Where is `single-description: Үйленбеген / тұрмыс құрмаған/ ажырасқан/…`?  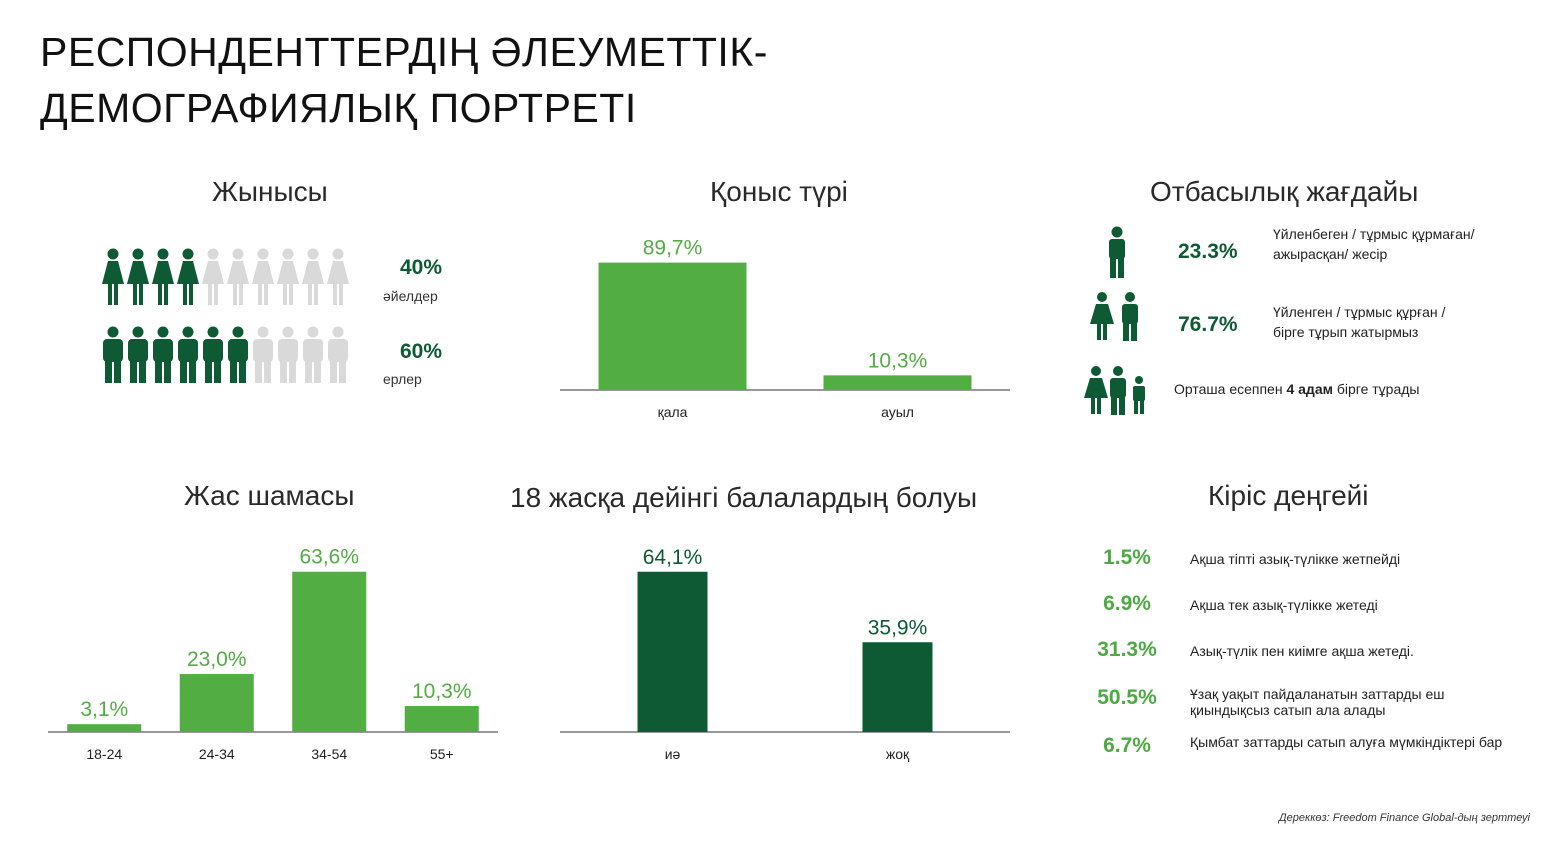 single-description: Үйленбеген / тұрмыс құрмаған/ ажырасқан/… is located at coordinates (1374, 244).